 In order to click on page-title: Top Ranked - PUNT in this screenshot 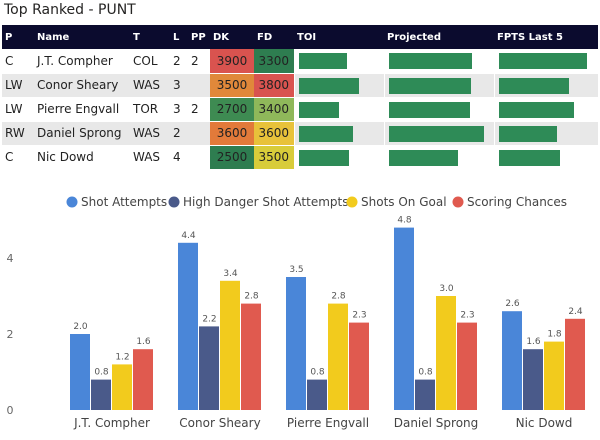, I will do `click(70, 10)`.